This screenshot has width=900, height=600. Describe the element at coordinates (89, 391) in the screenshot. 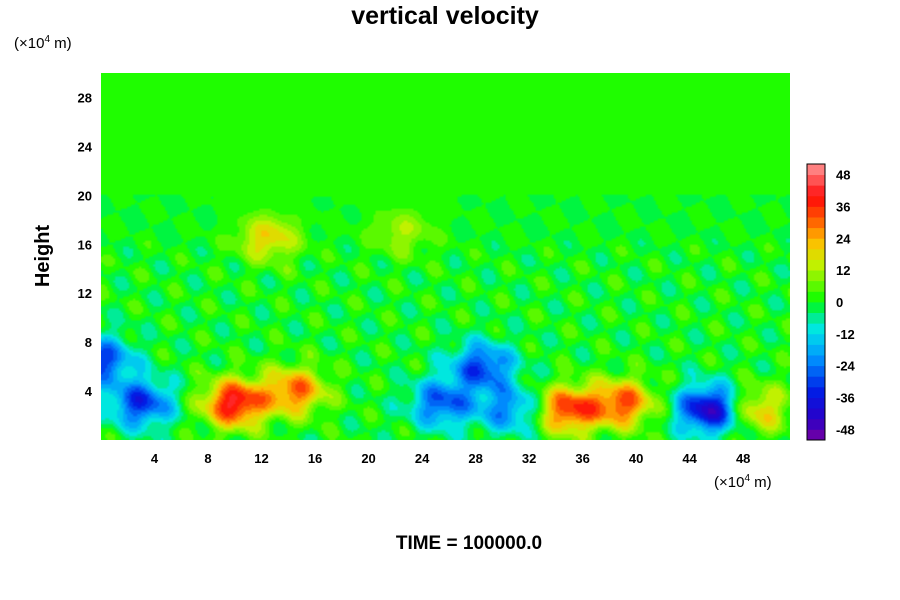

I see `y-tick-label: 4` at that location.